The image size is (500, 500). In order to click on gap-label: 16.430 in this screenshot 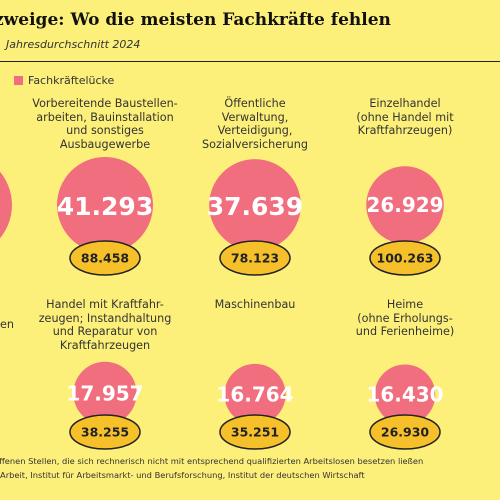, I will do `click(404, 395)`.